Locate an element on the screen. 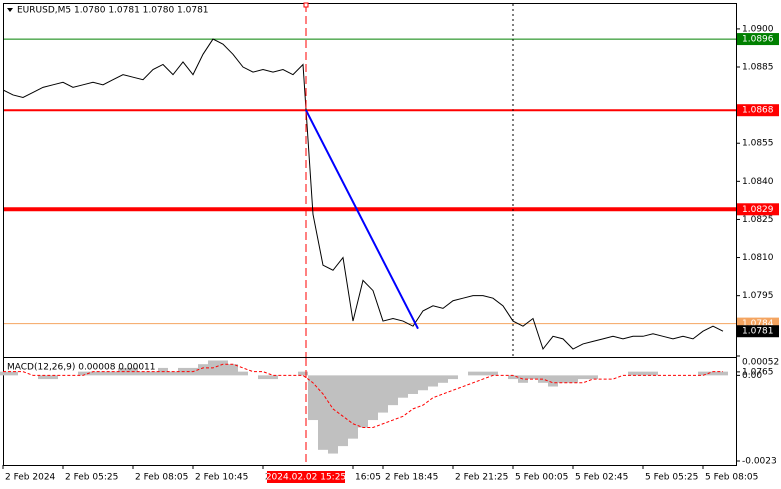  level-label: 1.0868 is located at coordinates (758, 111).